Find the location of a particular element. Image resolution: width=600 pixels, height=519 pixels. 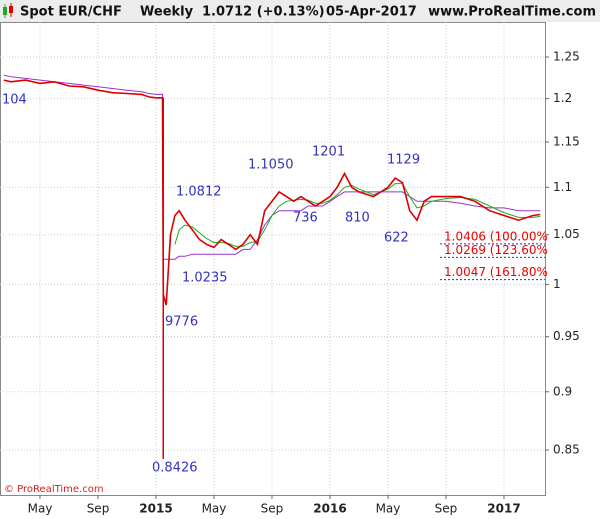

annotation: 1.0812 is located at coordinates (199, 192).